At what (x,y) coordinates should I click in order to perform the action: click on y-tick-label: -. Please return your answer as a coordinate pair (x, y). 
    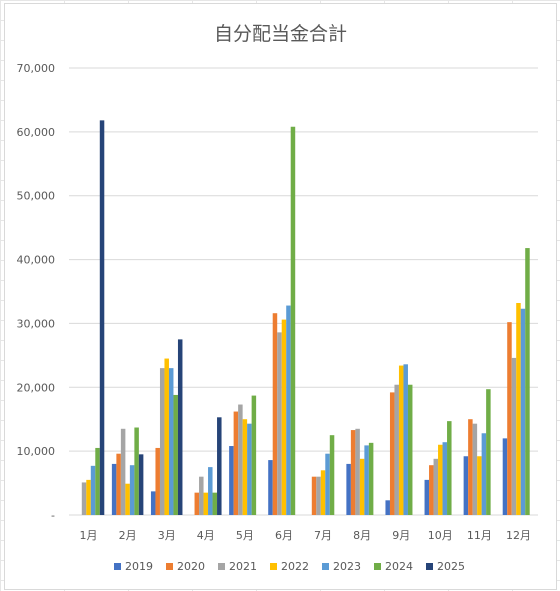
    Looking at the image, I should click on (53, 515).